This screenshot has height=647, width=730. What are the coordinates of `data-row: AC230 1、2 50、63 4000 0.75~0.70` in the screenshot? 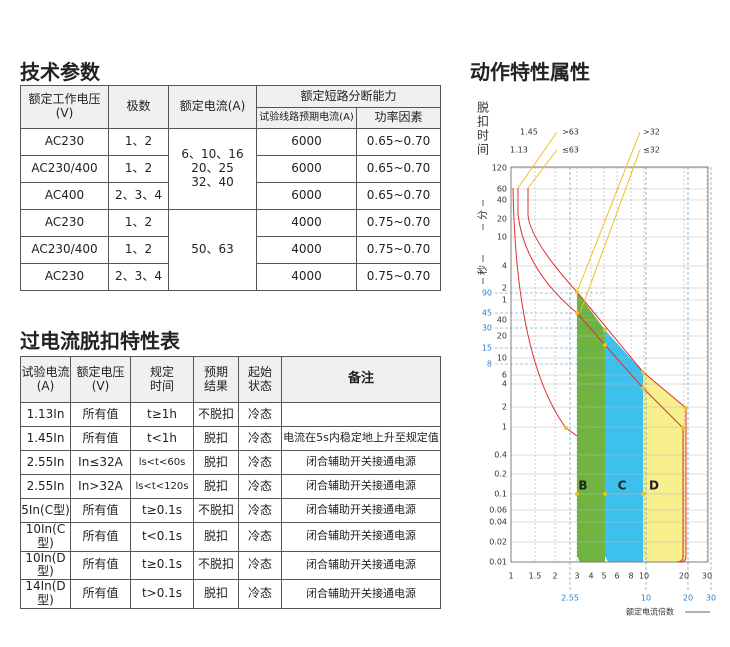 It's located at (231, 250).